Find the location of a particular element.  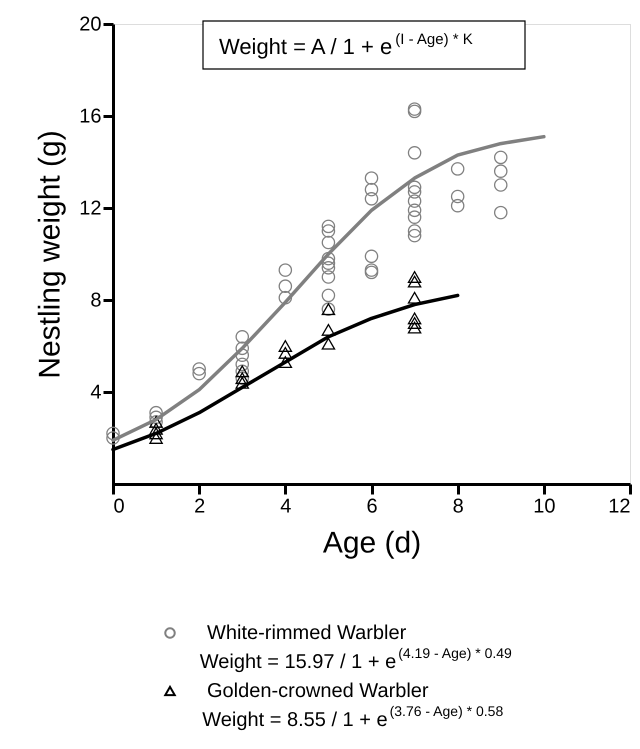

y-tick-label: 12 is located at coordinates (90, 209).